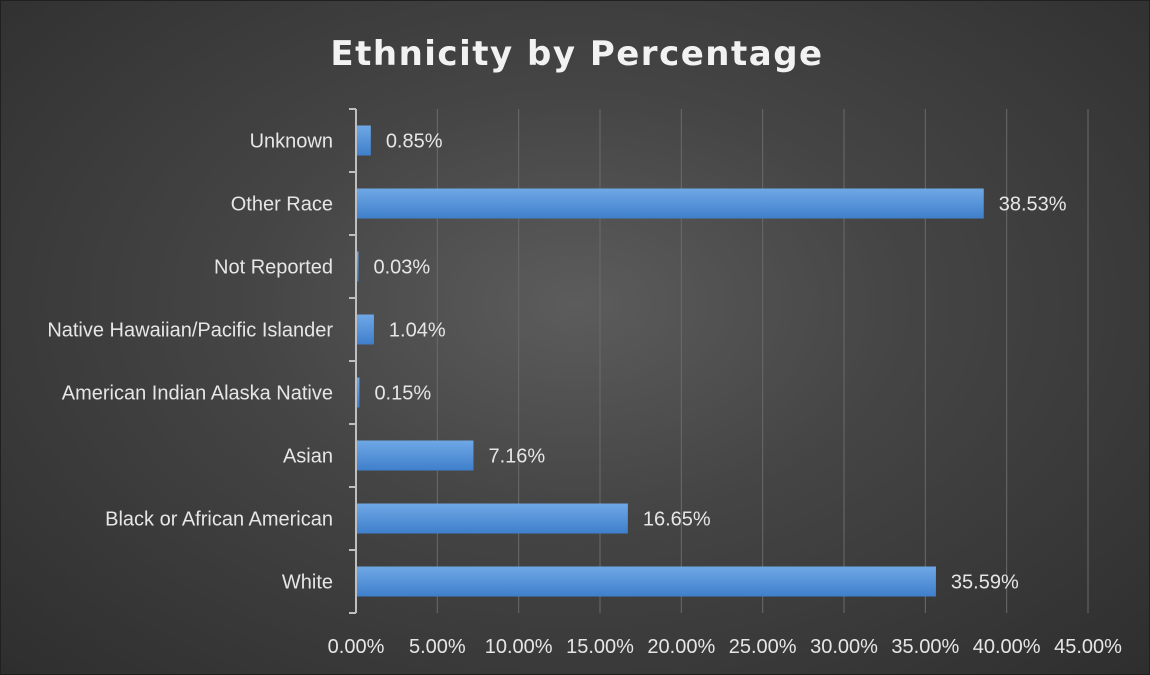 The height and width of the screenshot is (675, 1150). What do you see at coordinates (190, 331) in the screenshot?
I see `category-label: Native Hawaiian/Pacific Islander` at bounding box center [190, 331].